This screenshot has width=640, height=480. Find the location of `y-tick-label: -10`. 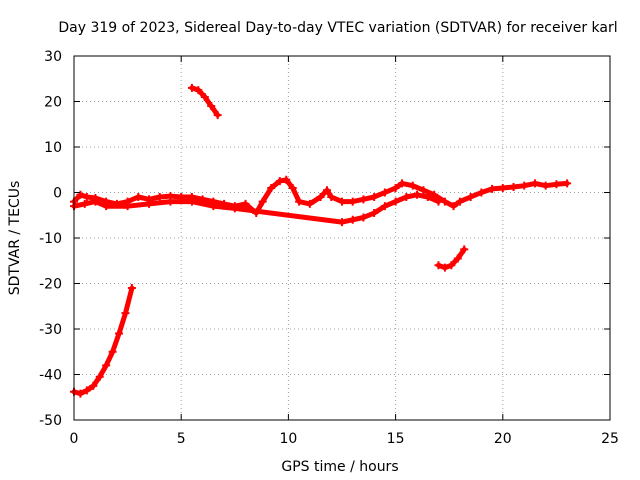

y-tick-label: -10 is located at coordinates (50, 239).